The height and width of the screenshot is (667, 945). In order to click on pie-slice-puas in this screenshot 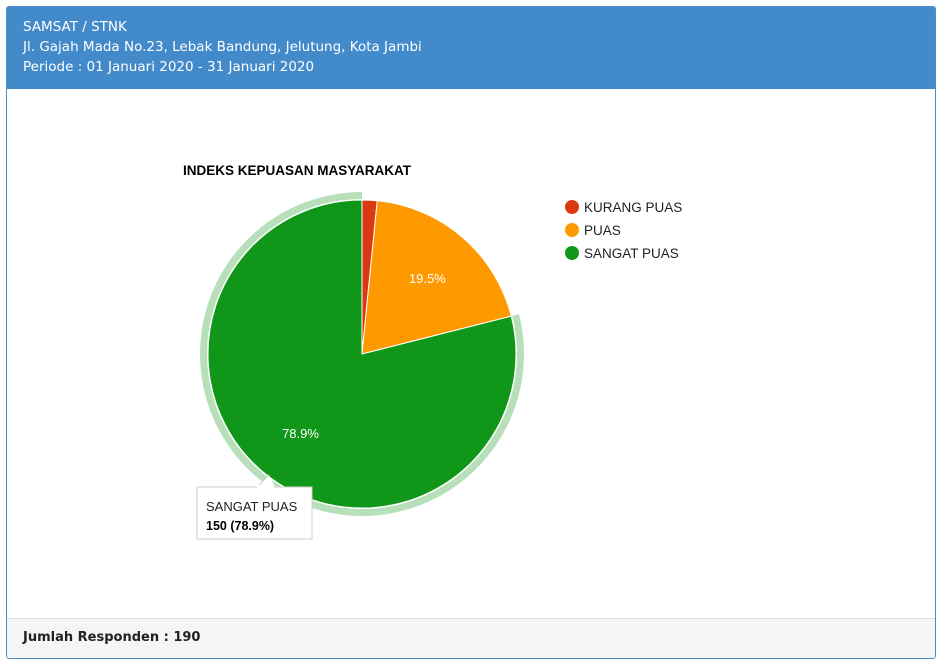, I will do `click(436, 277)`.